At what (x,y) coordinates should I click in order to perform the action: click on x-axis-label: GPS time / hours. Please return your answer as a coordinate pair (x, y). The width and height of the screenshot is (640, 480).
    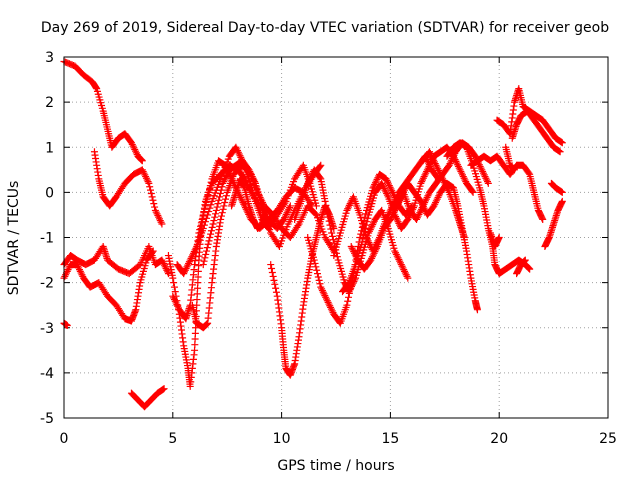
    Looking at the image, I should click on (335, 466).